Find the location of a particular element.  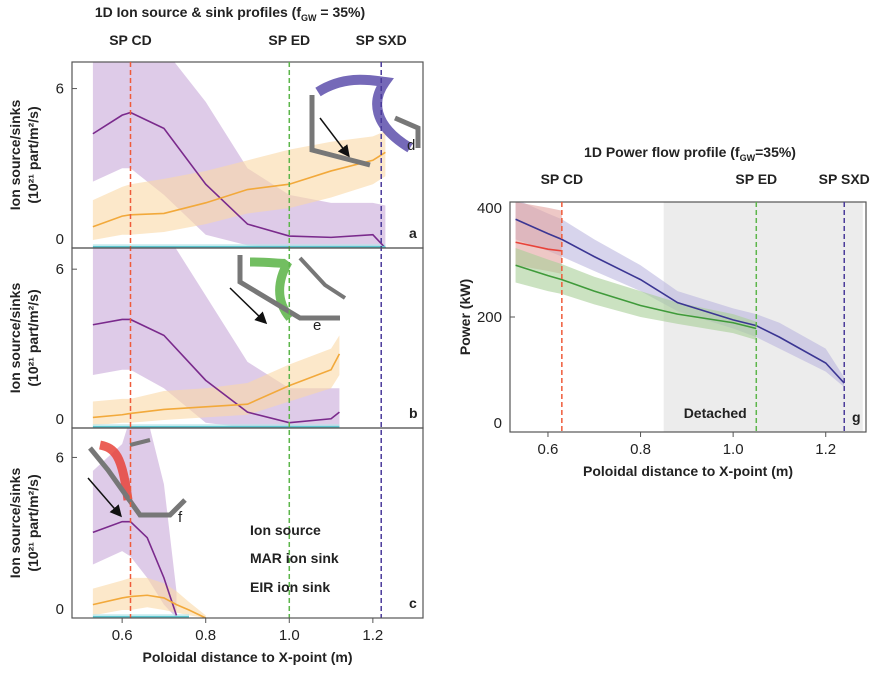

title-part: 1D Power flow profile (f is located at coordinates (662, 152).